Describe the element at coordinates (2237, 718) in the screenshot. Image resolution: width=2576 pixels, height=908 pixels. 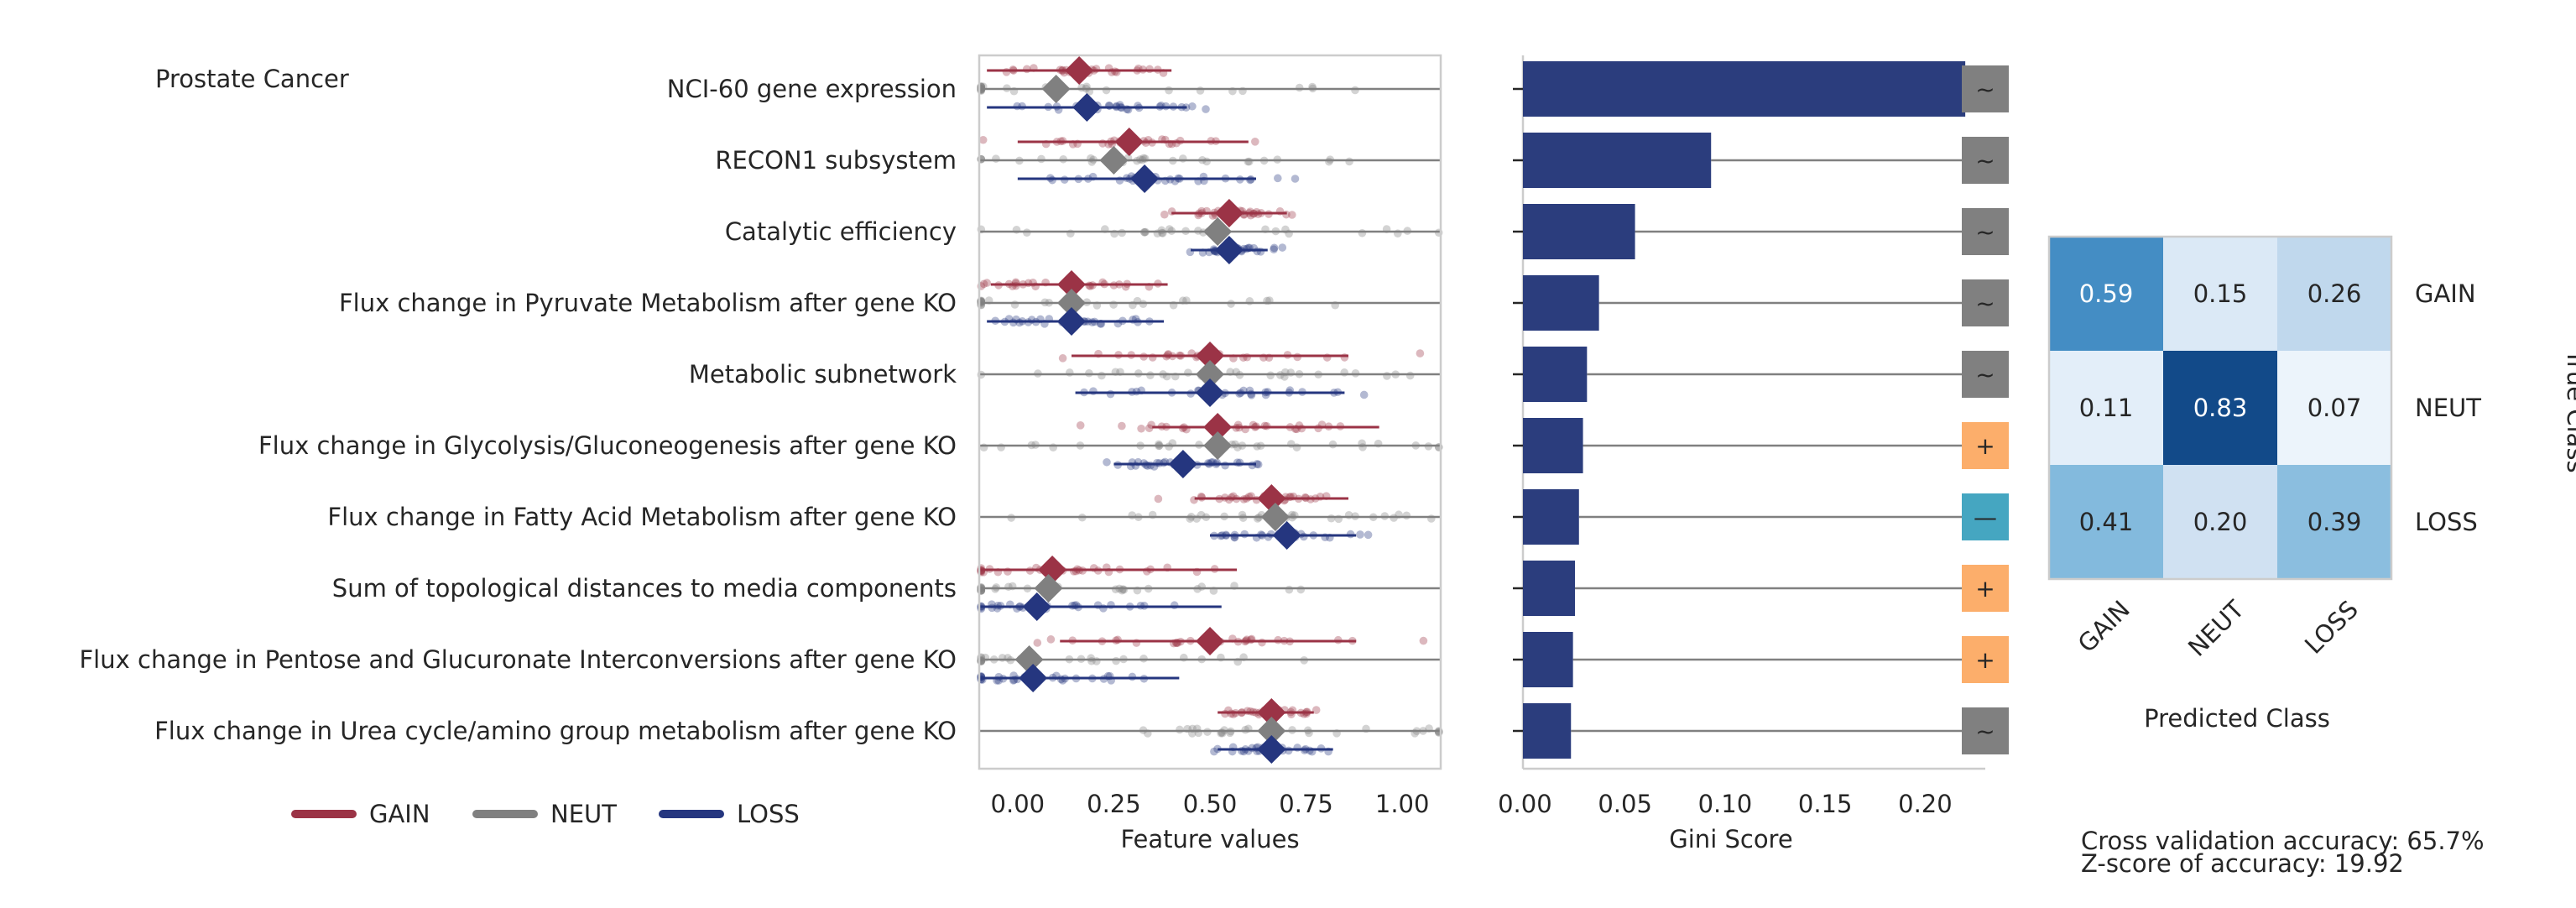
I see `confusion-xlabel: Predicted Class` at that location.